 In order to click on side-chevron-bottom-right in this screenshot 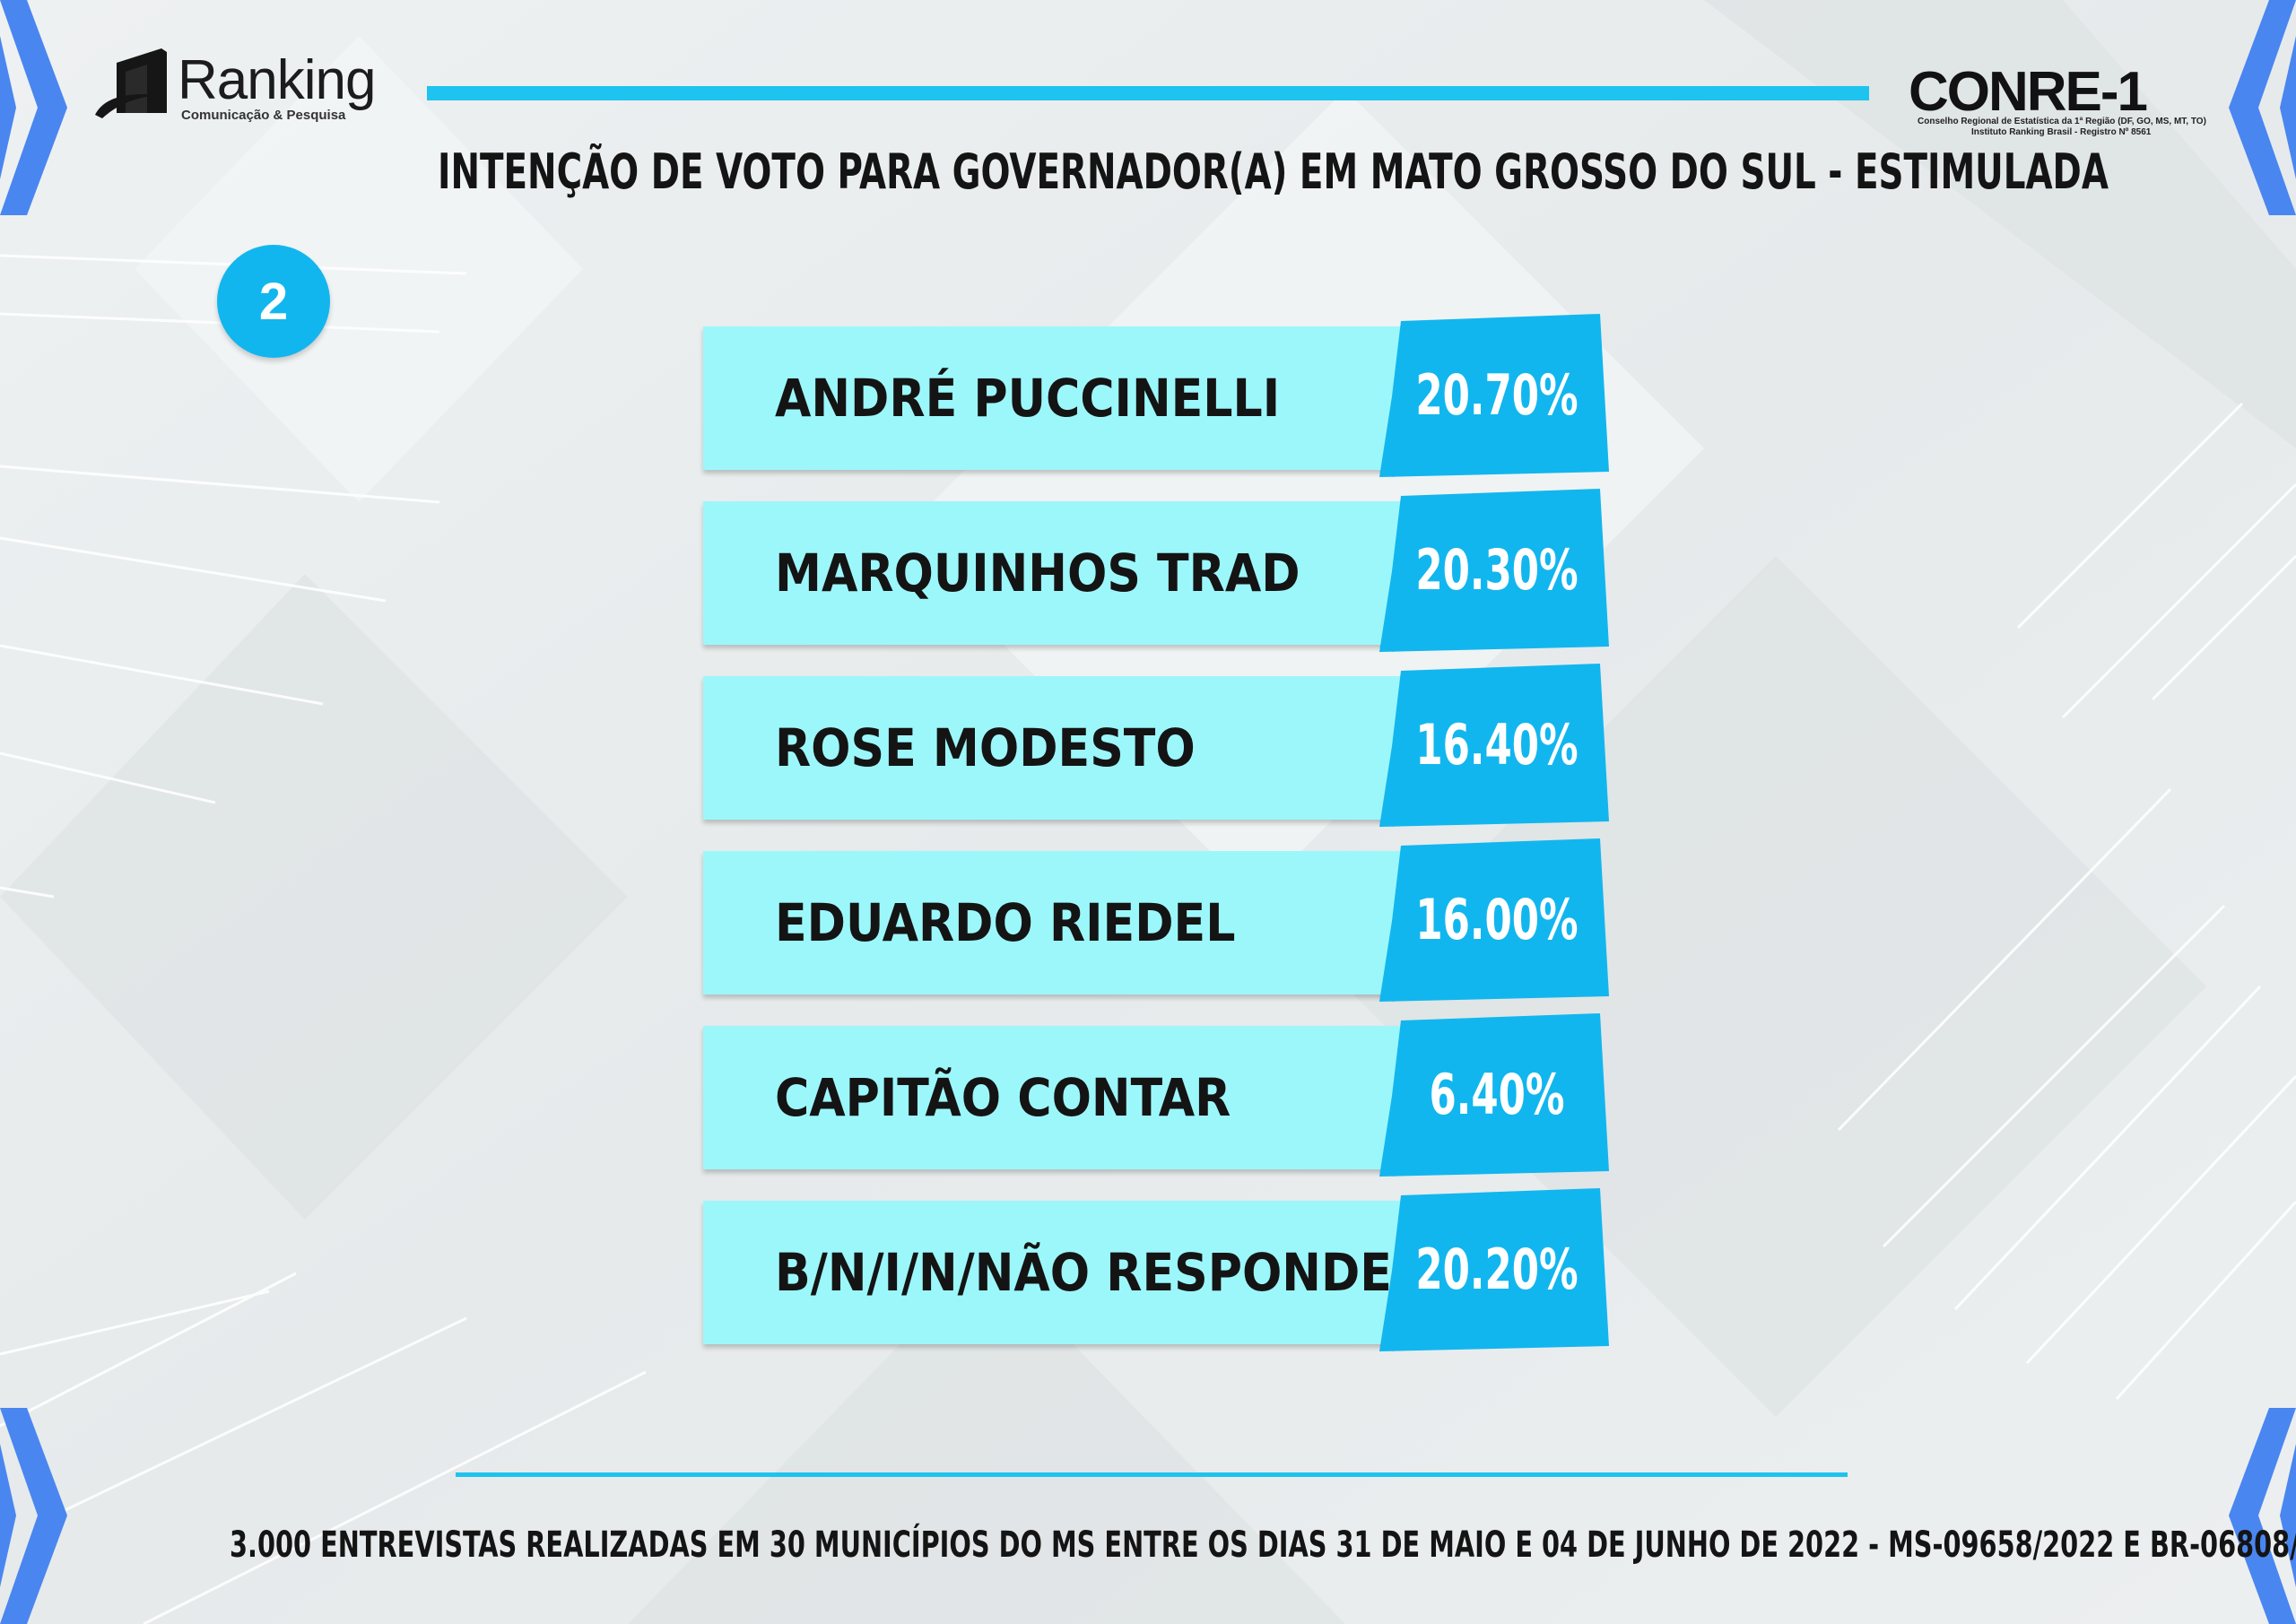, I will do `click(2262, 1516)`.